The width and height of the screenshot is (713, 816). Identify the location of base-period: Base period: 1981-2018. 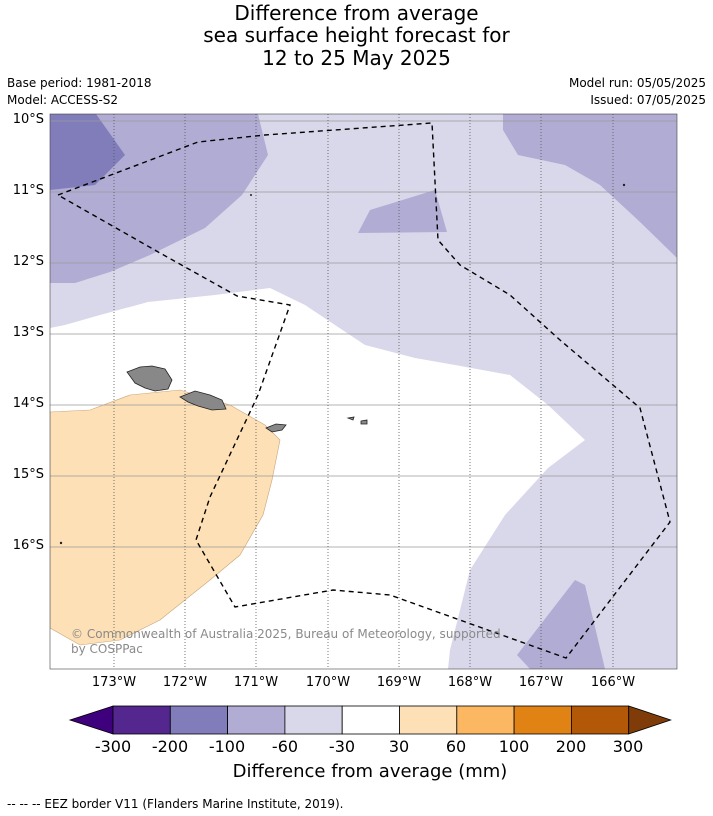
(79, 83).